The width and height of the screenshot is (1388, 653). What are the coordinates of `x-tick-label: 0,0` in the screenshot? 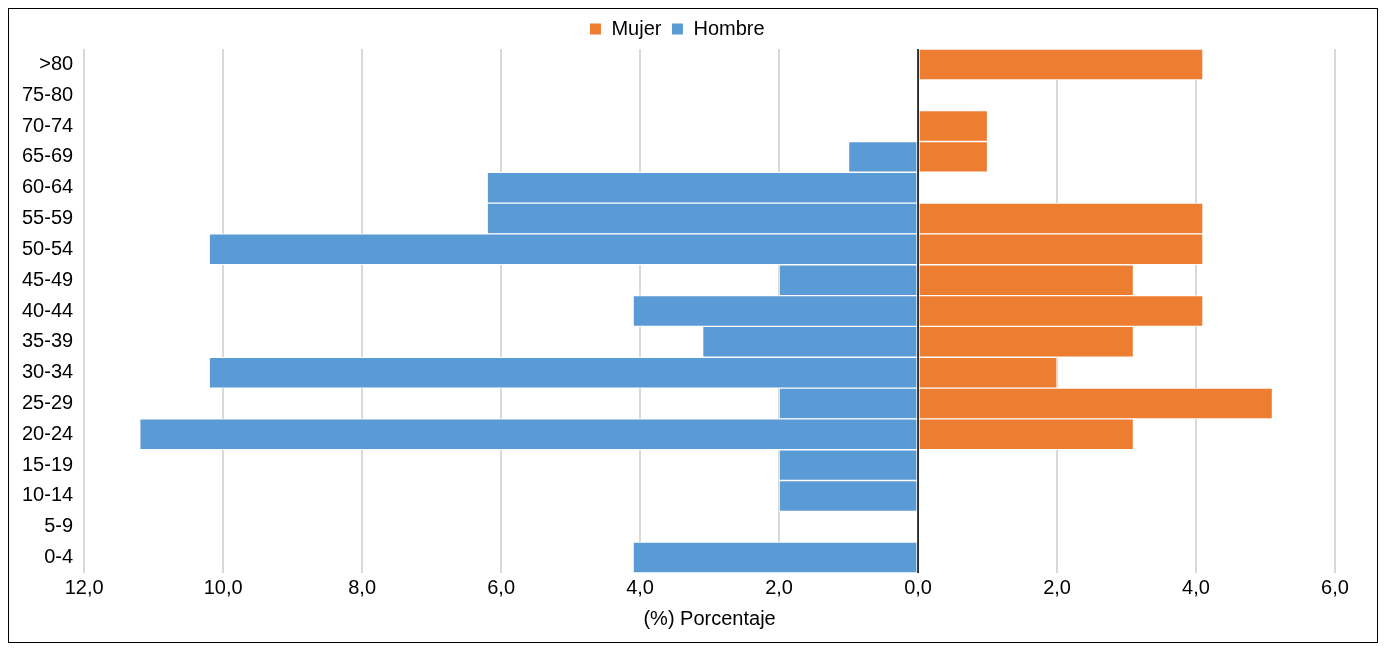 It's located at (918, 586).